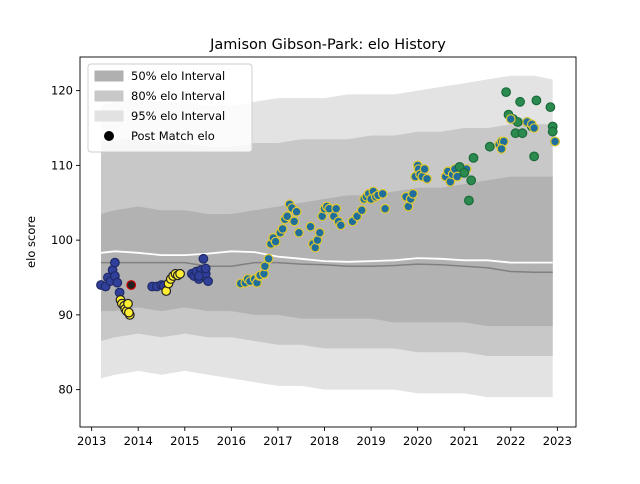  I want to click on legend-box, so click(170, 108).